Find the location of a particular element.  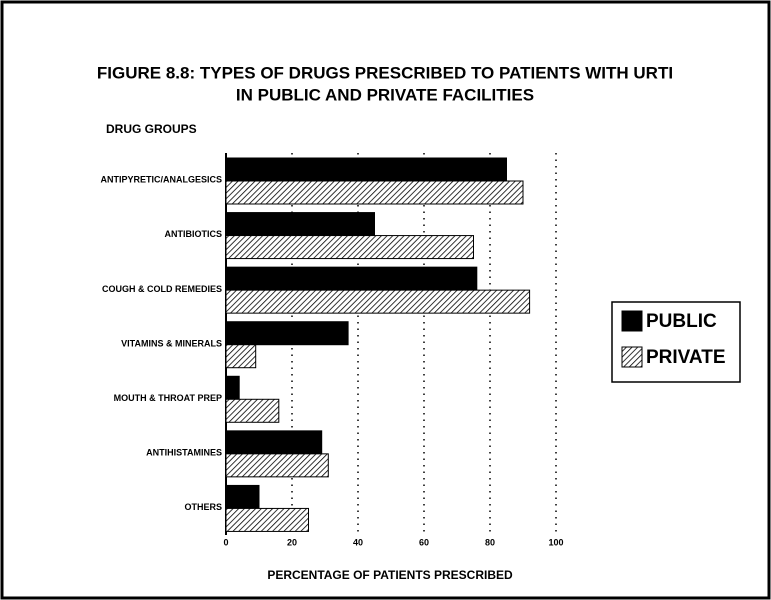

y-axis-label: DRUG GROUPS is located at coordinates (151, 129).